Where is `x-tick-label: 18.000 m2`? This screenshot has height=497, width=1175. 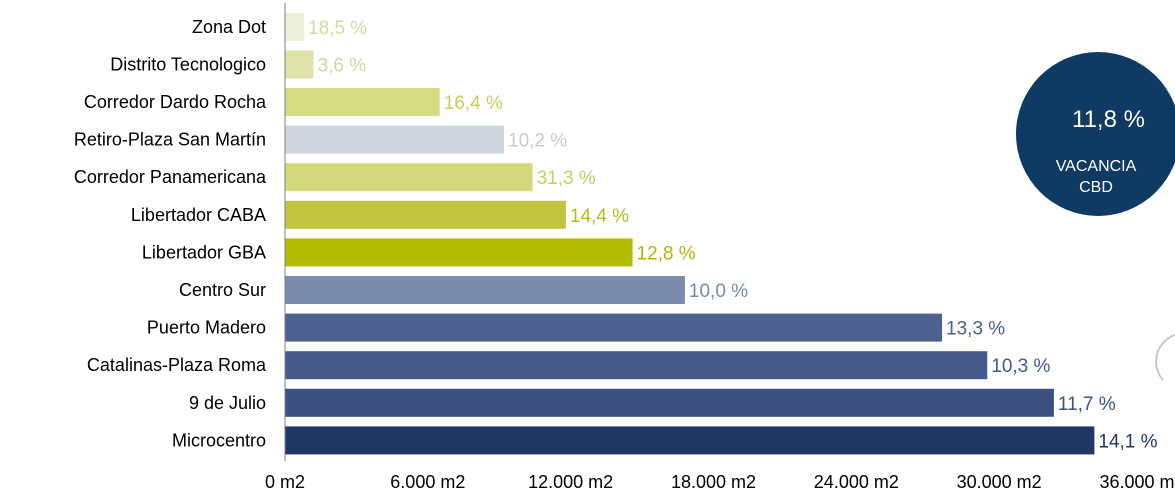
x-tick-label: 18.000 m2 is located at coordinates (713, 482).